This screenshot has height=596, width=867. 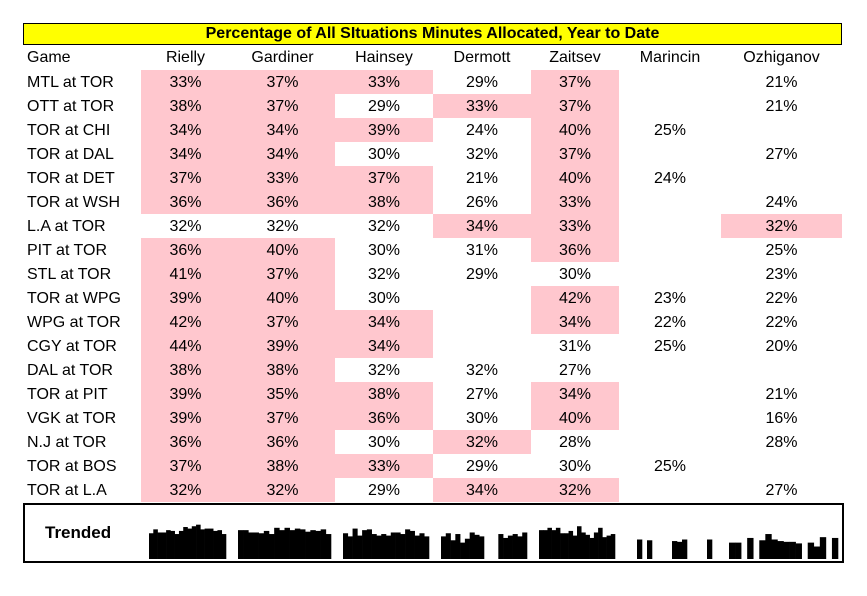 I want to click on column-header-ozhiganov: Ozhiganov, so click(x=781, y=57).